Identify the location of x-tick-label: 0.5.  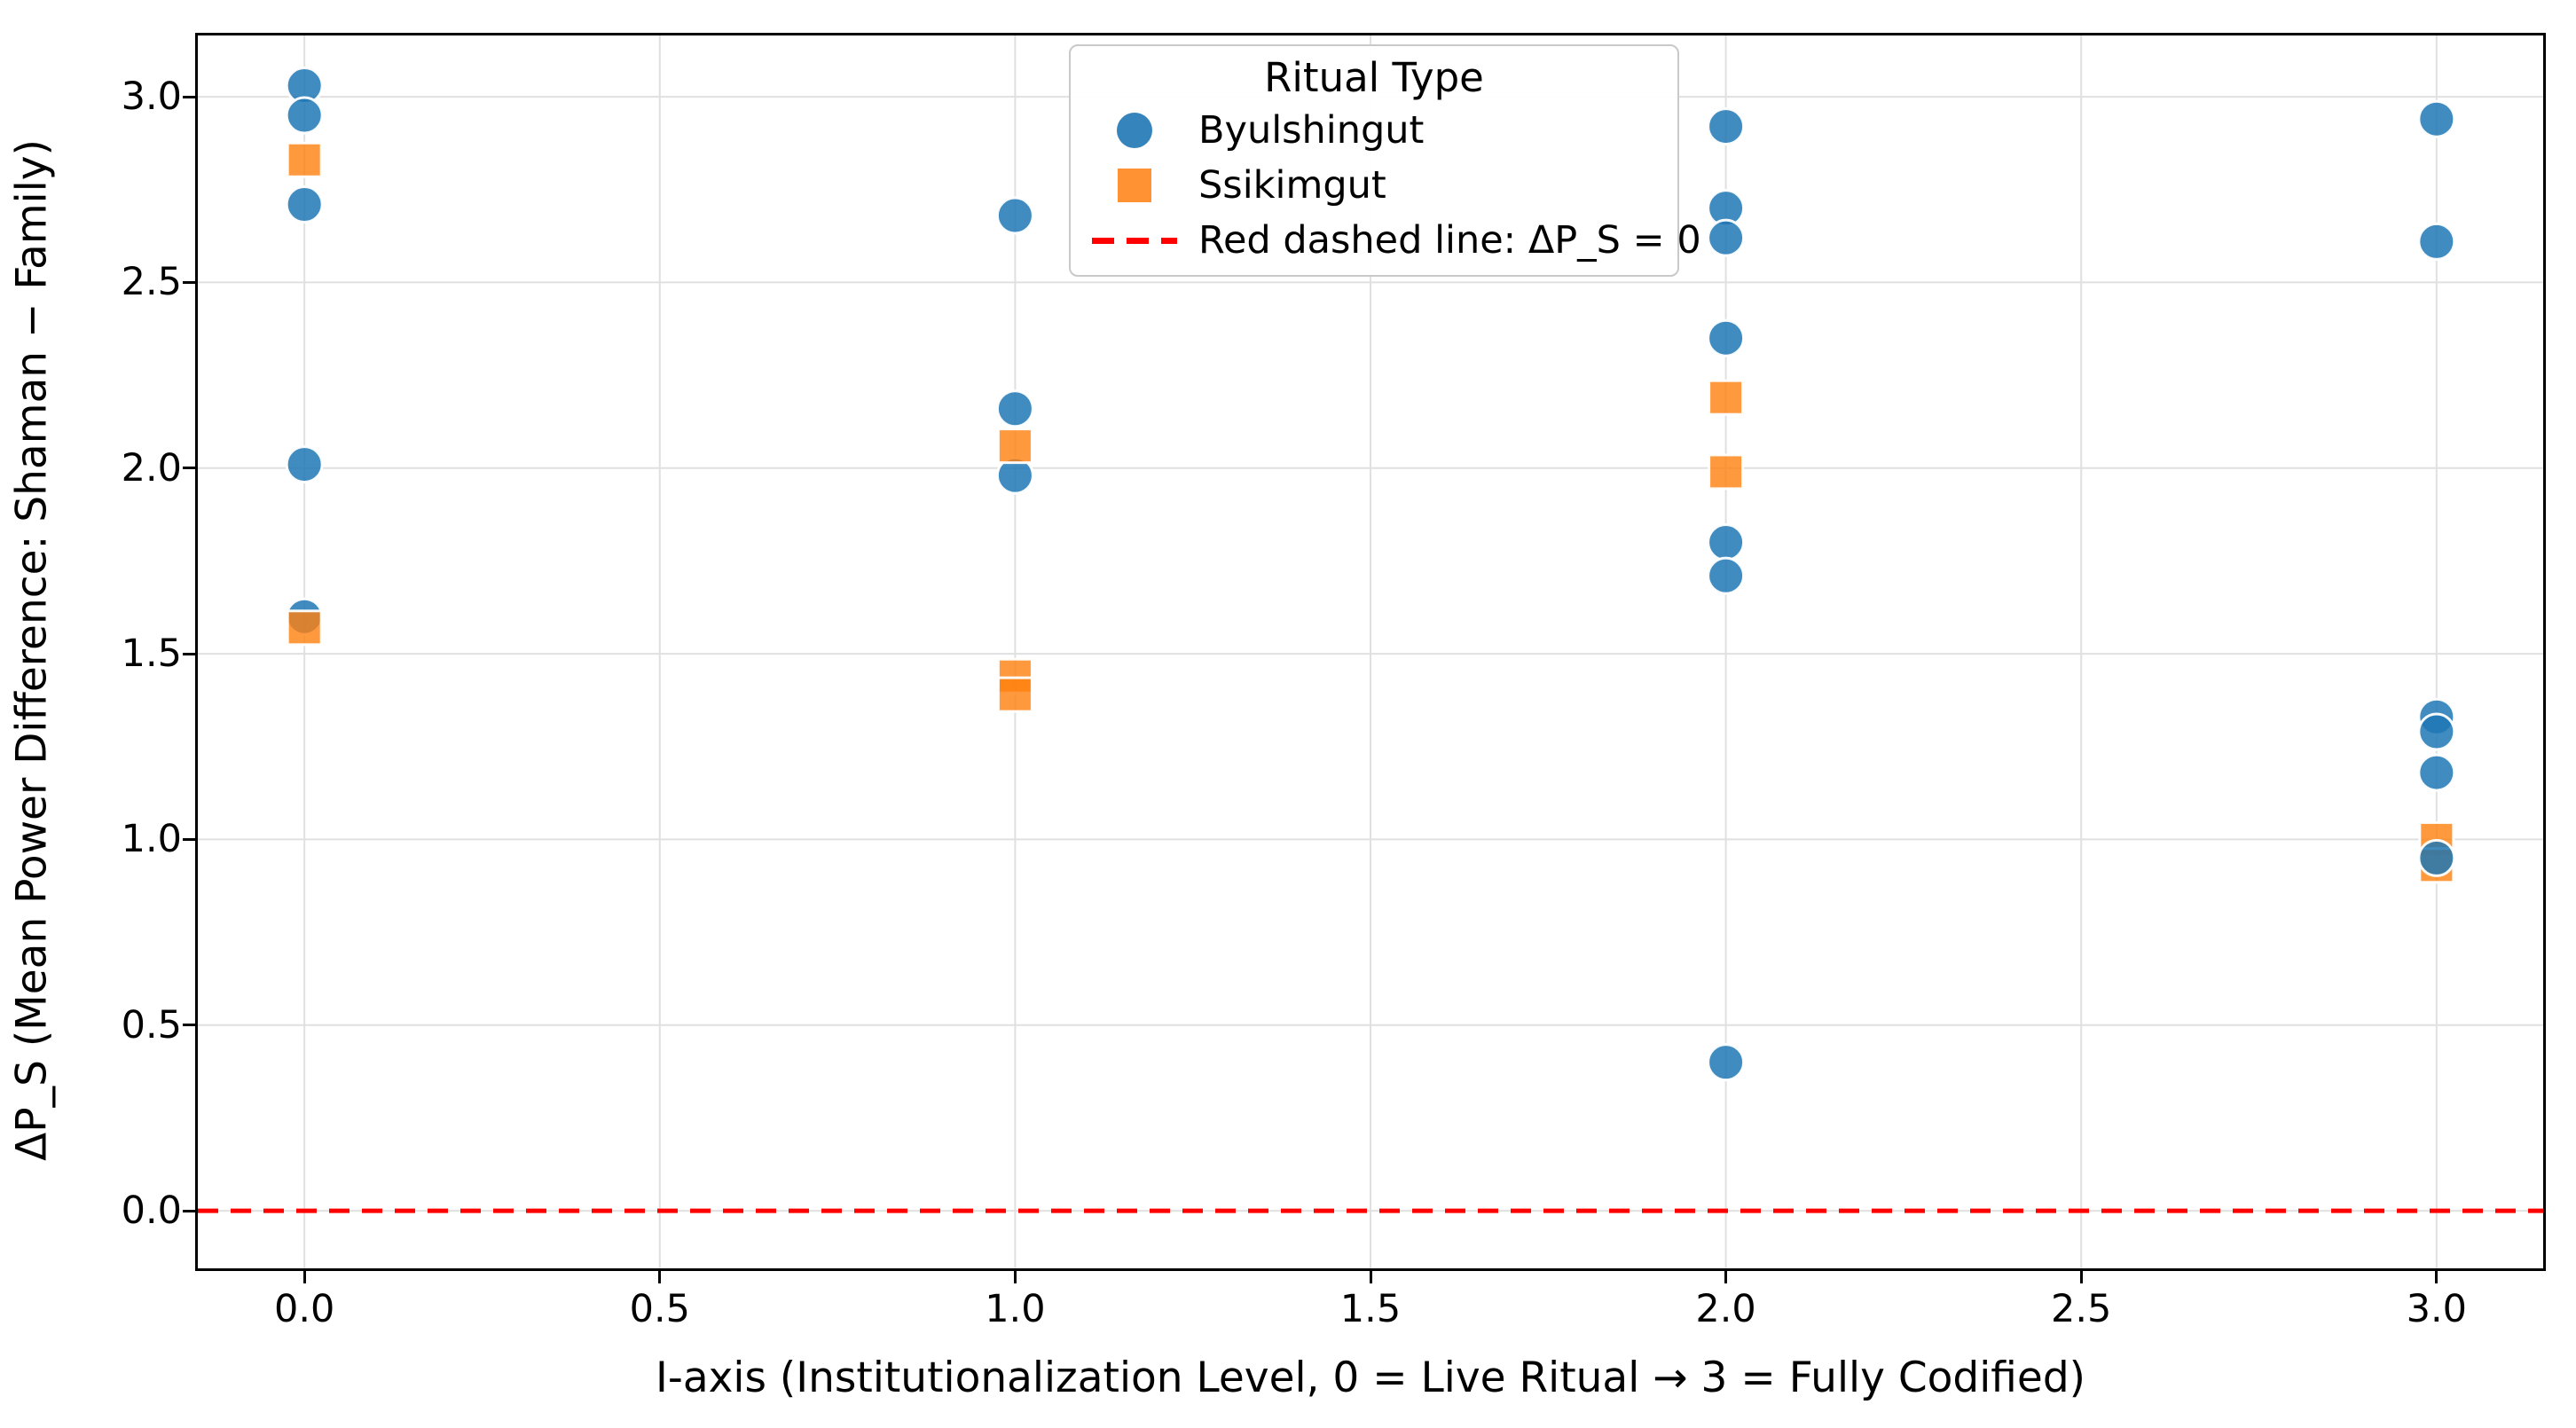
(659, 1309).